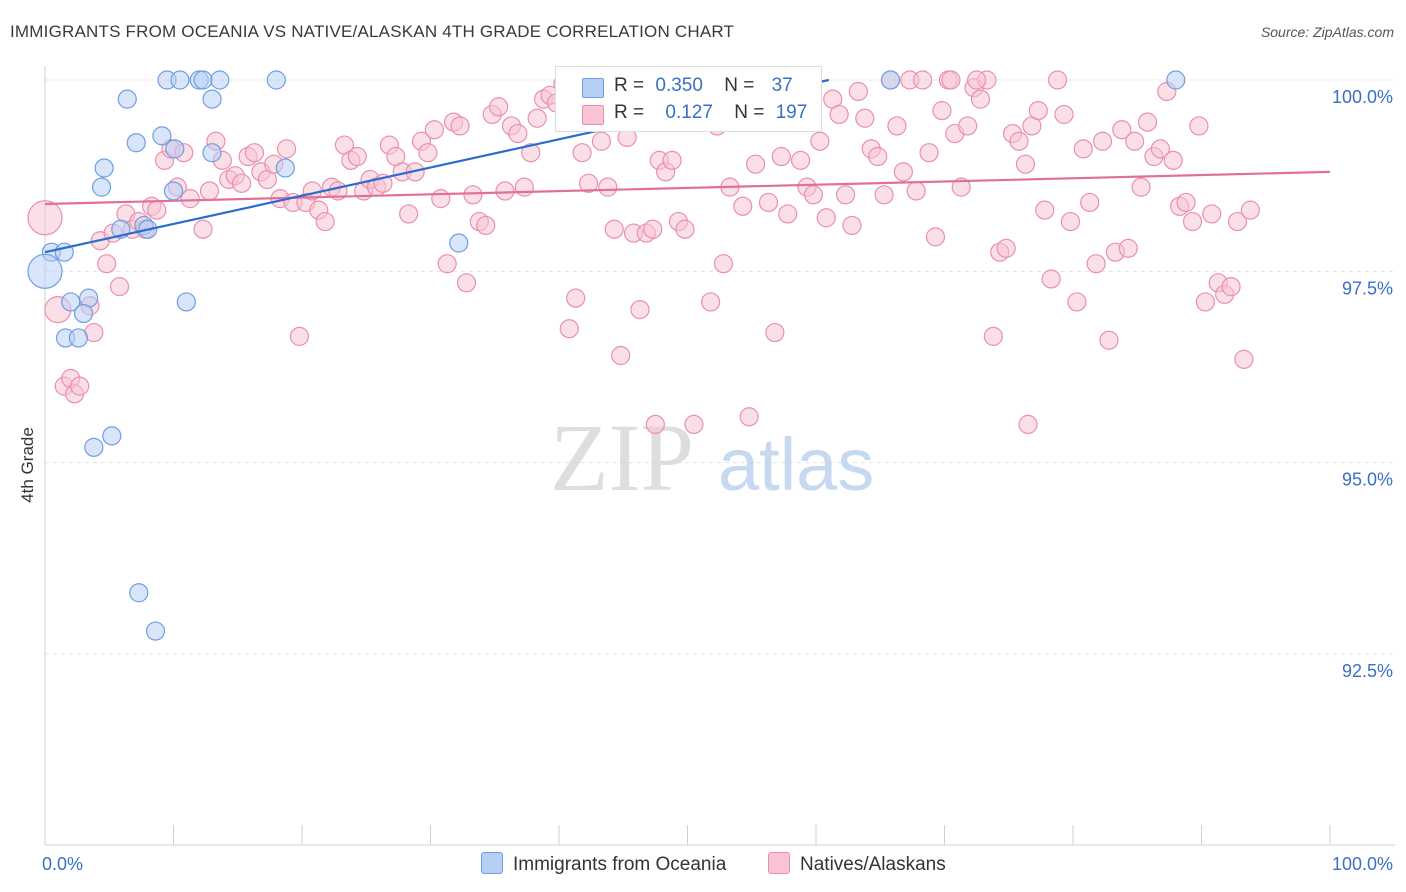 The image size is (1406, 892). Describe the element at coordinates (27, 465) in the screenshot. I see `y-axis-label: 4th Grade` at that location.